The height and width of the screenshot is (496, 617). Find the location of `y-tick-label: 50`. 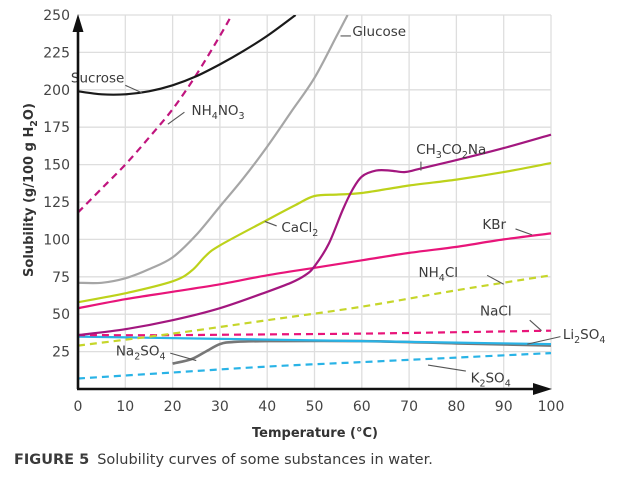

y-tick-label: 50 is located at coordinates (61, 315).